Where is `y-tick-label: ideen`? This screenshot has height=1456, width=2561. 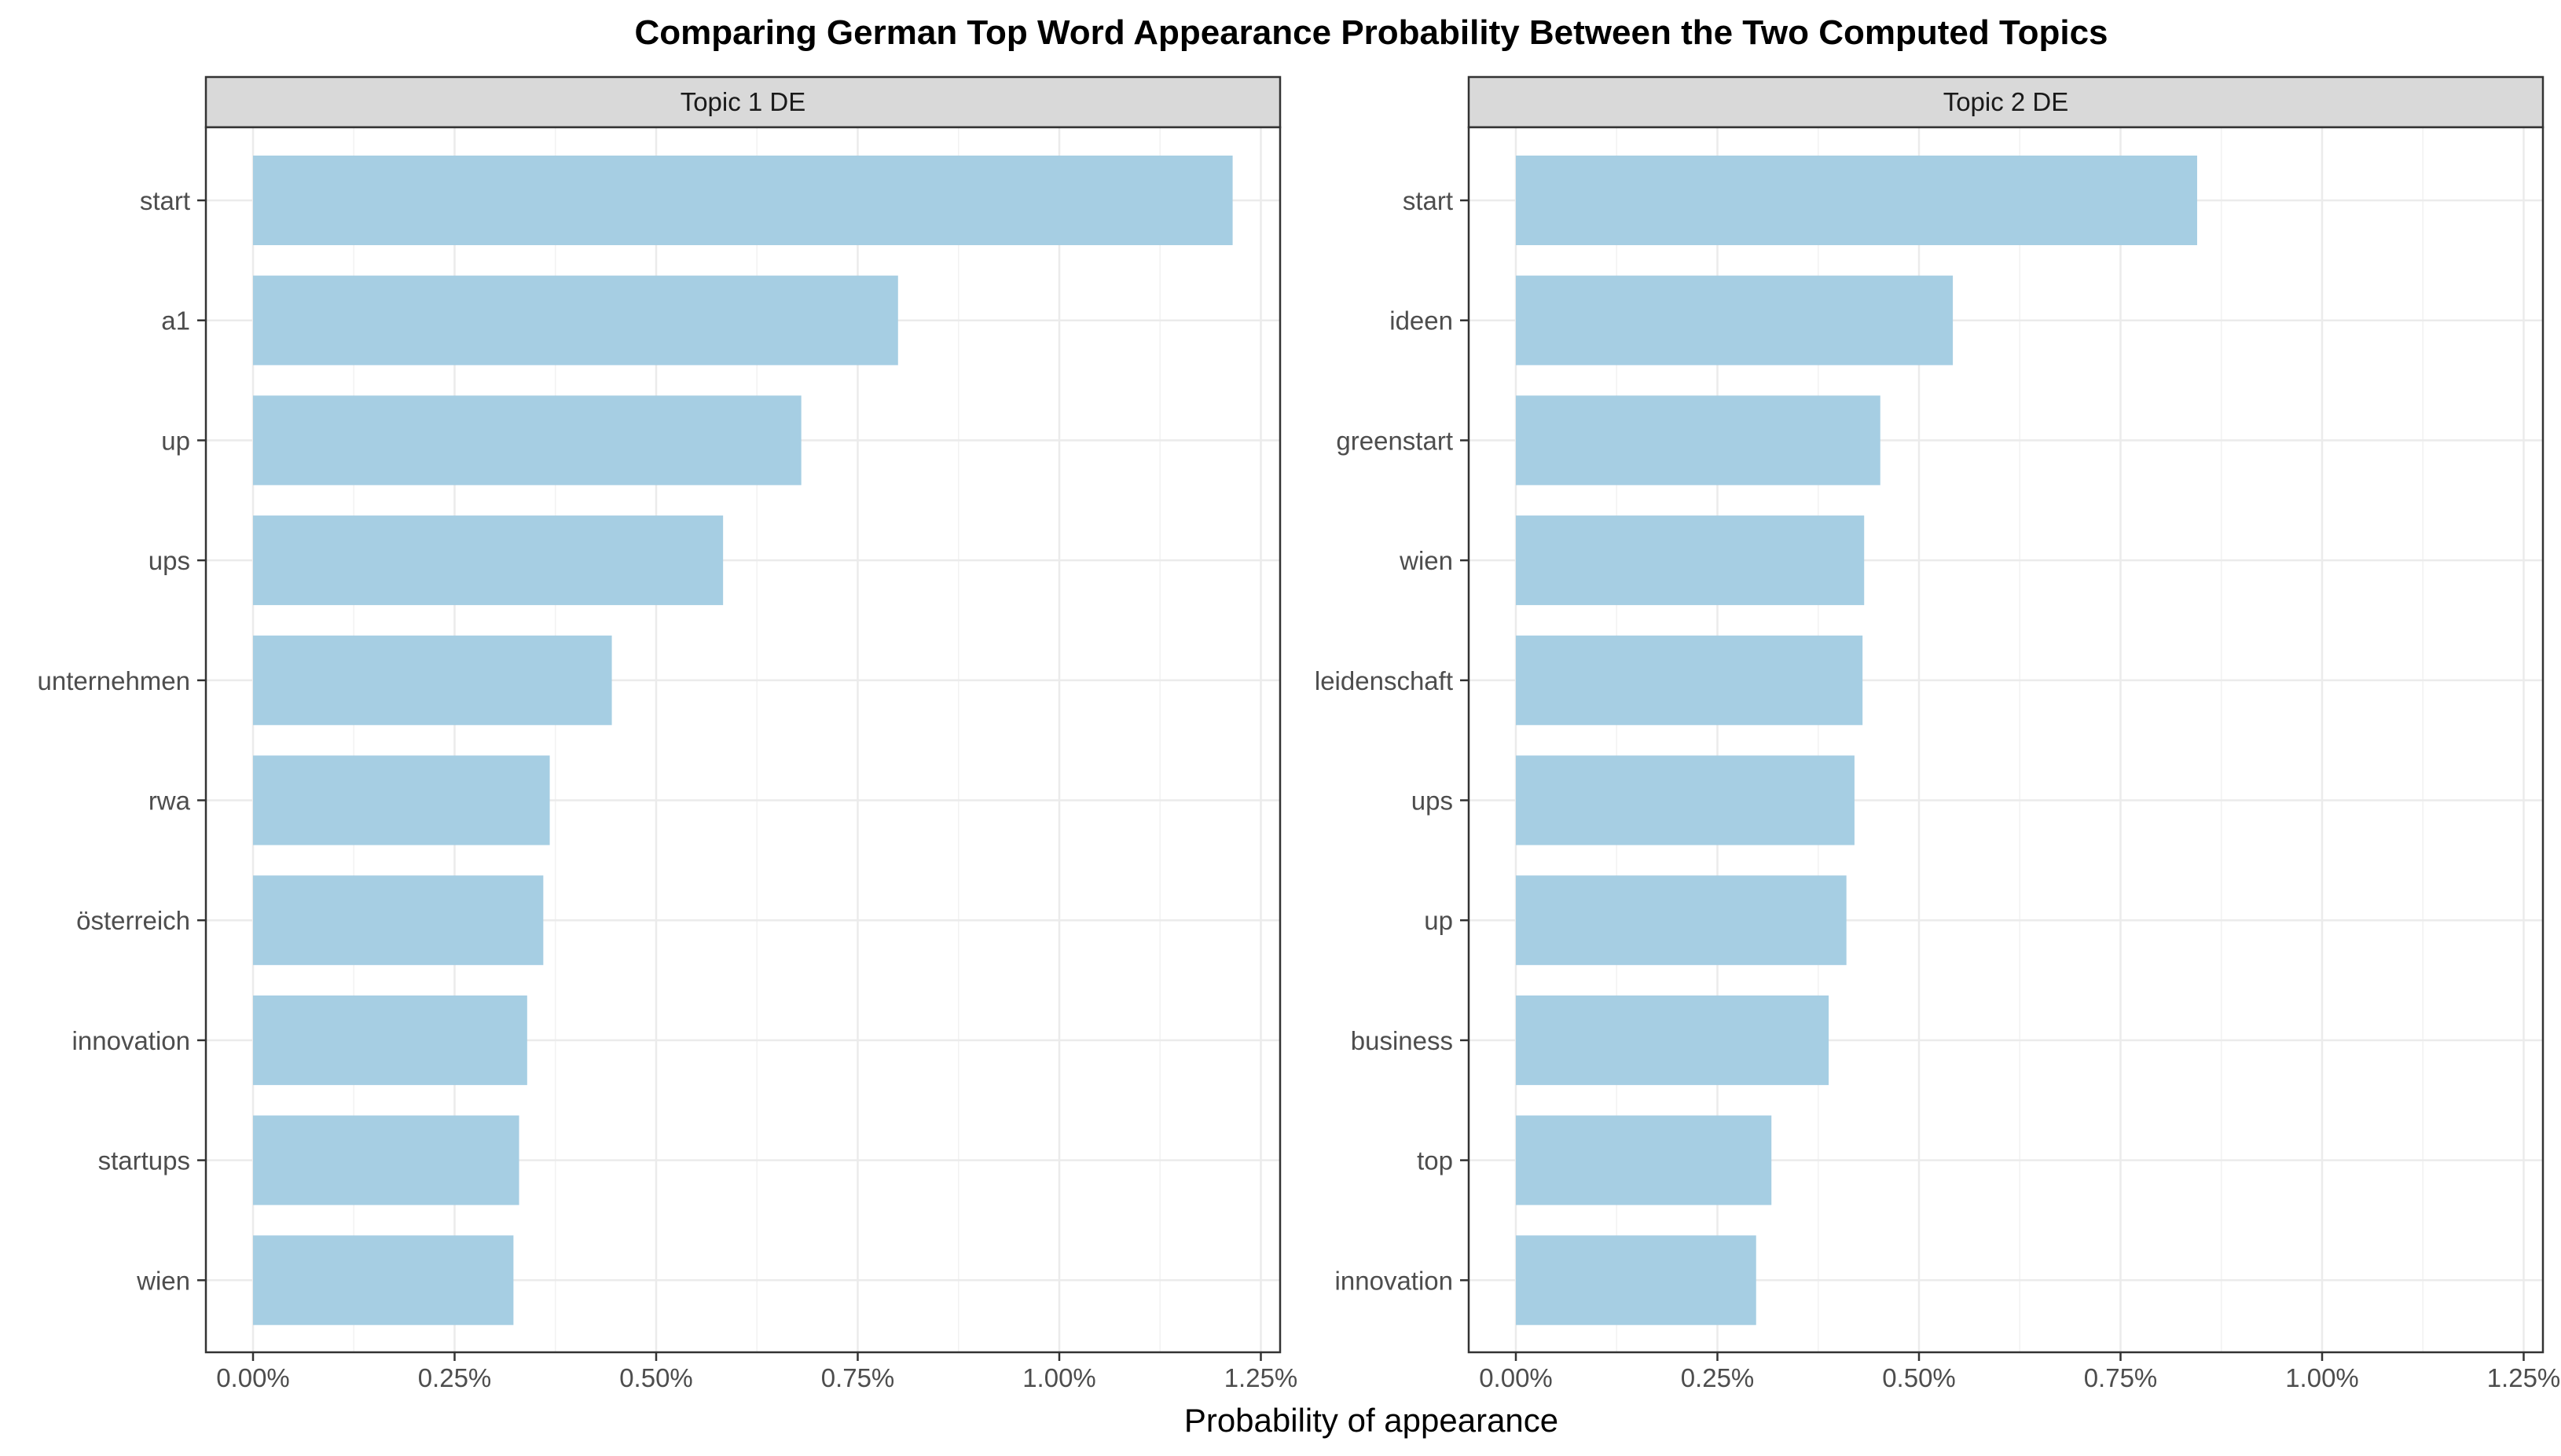 y-tick-label: ideen is located at coordinates (1421, 321).